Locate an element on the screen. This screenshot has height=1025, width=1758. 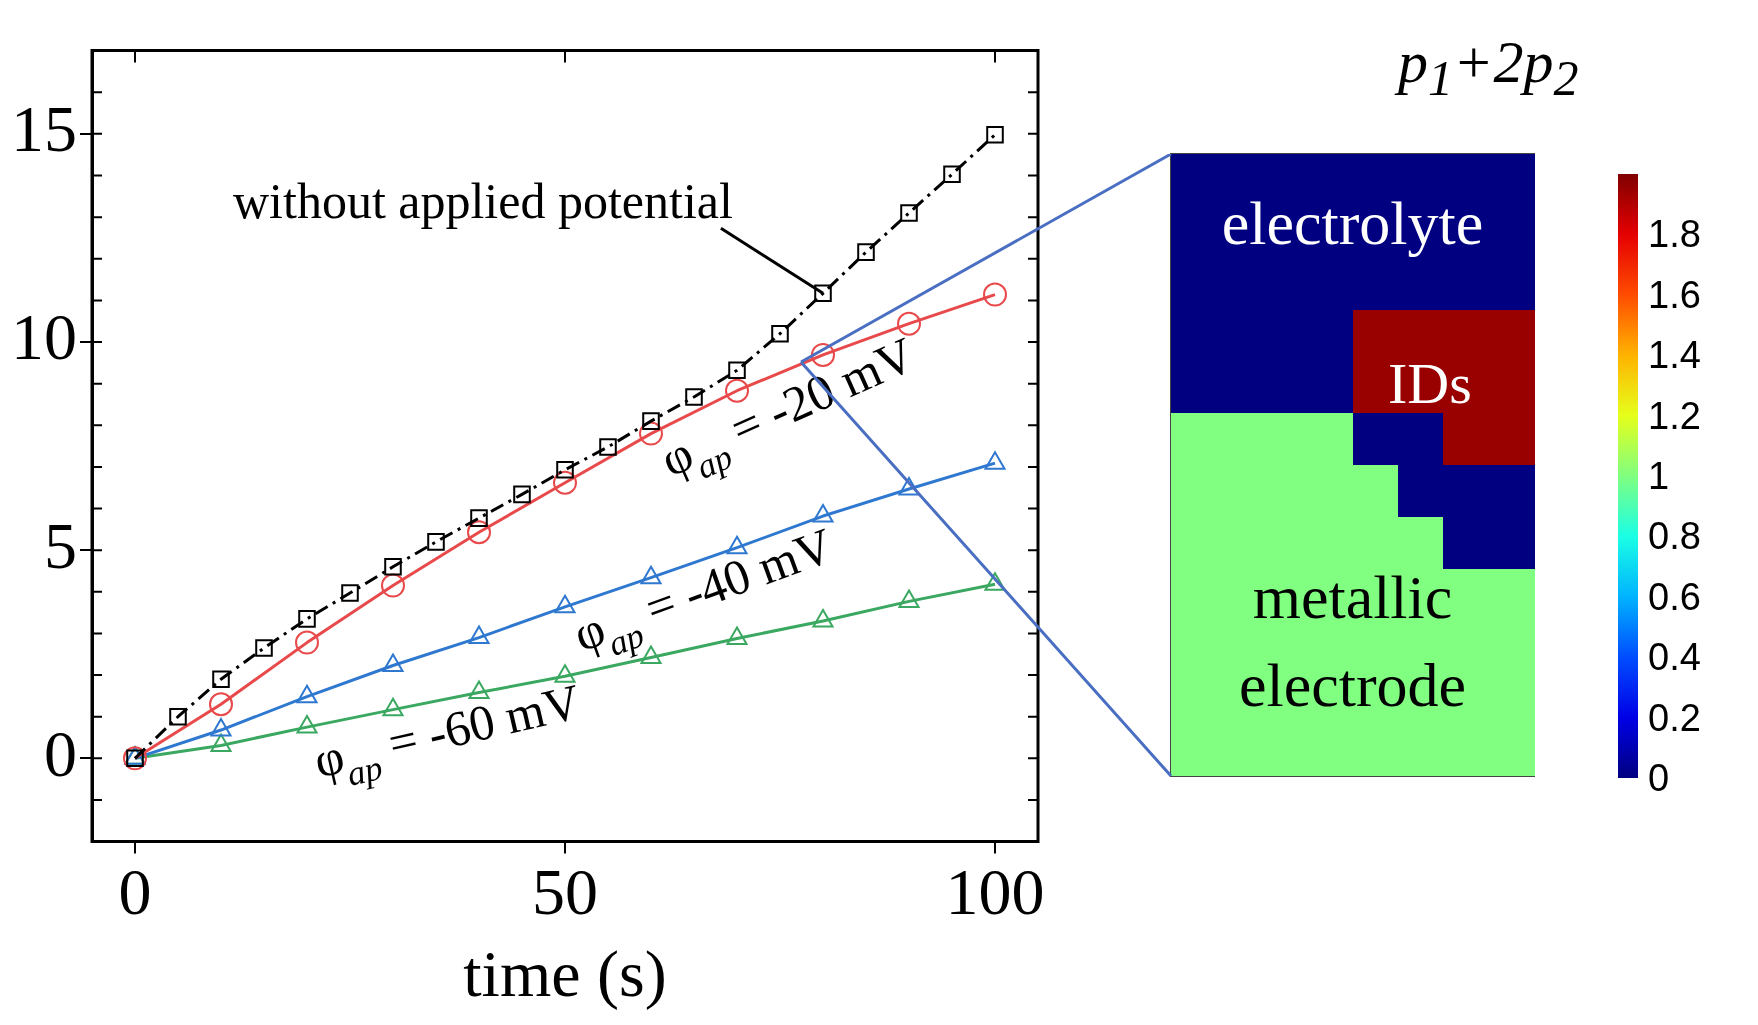
color-bar-label: 0.6 is located at coordinates (1674, 596).